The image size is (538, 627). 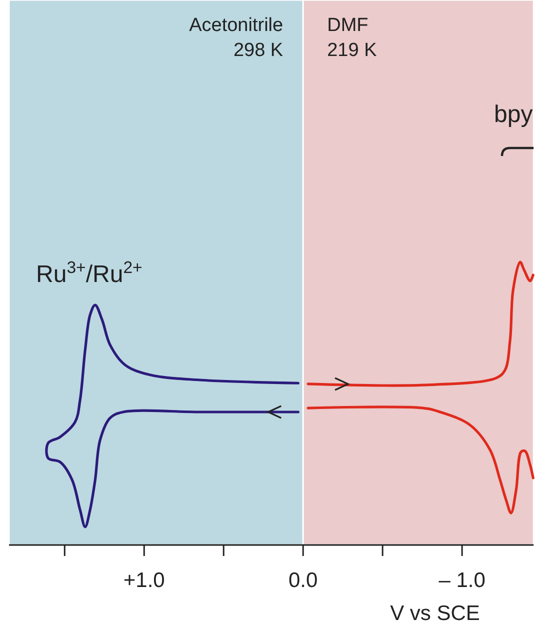 What do you see at coordinates (89, 273) in the screenshot?
I see `annotation: Ru$^{3+}$/Ru$^{2+}$` at bounding box center [89, 273].